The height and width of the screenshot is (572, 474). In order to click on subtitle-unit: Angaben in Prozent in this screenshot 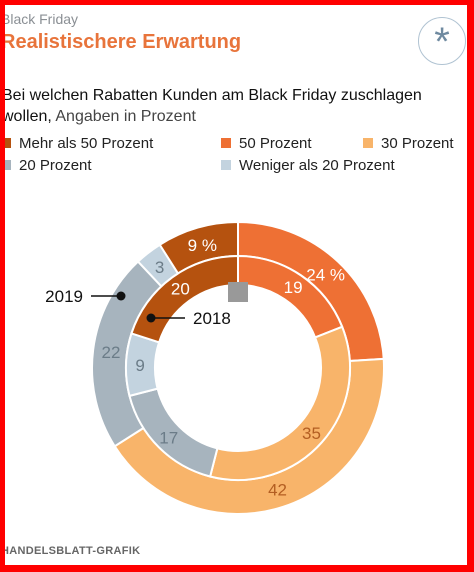, I will do `click(125, 116)`.